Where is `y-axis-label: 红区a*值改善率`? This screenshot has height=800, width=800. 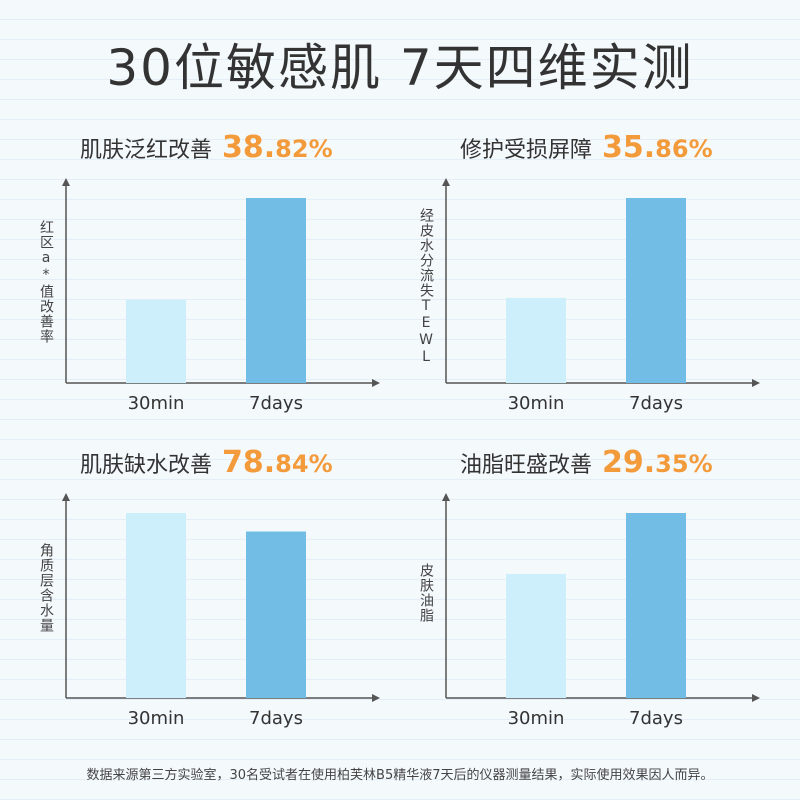
y-axis-label: 红区a*值改善率 is located at coordinates (46, 282).